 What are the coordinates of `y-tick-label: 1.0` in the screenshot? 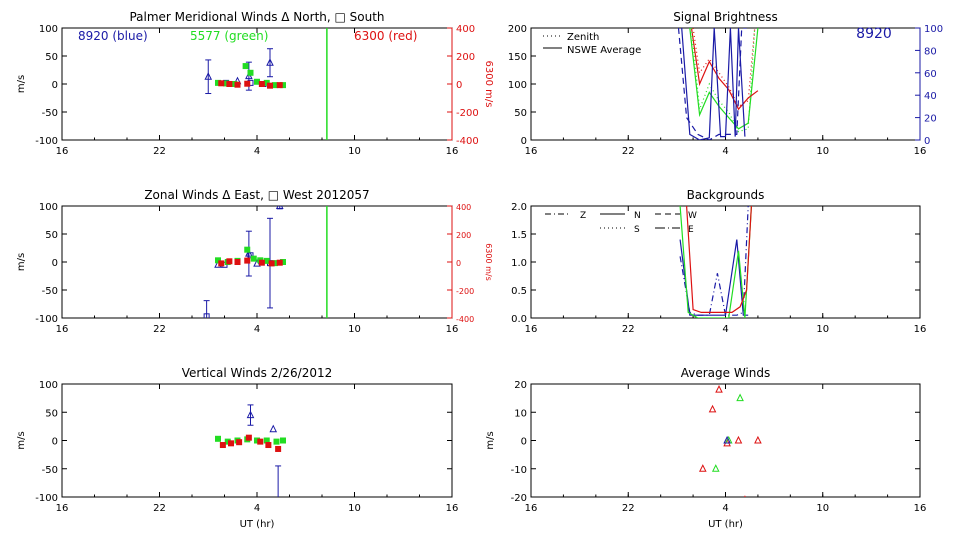 It's located at (519, 263).